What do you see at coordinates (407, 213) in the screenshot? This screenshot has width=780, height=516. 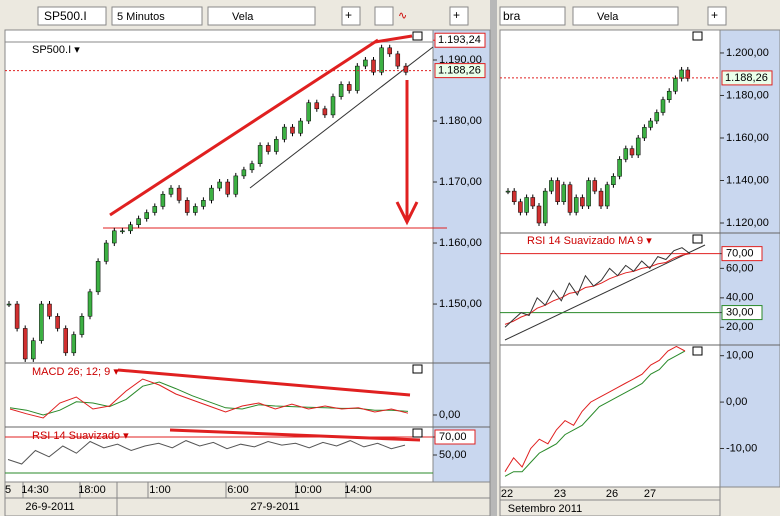 I see `down-arrow-head` at bounding box center [407, 213].